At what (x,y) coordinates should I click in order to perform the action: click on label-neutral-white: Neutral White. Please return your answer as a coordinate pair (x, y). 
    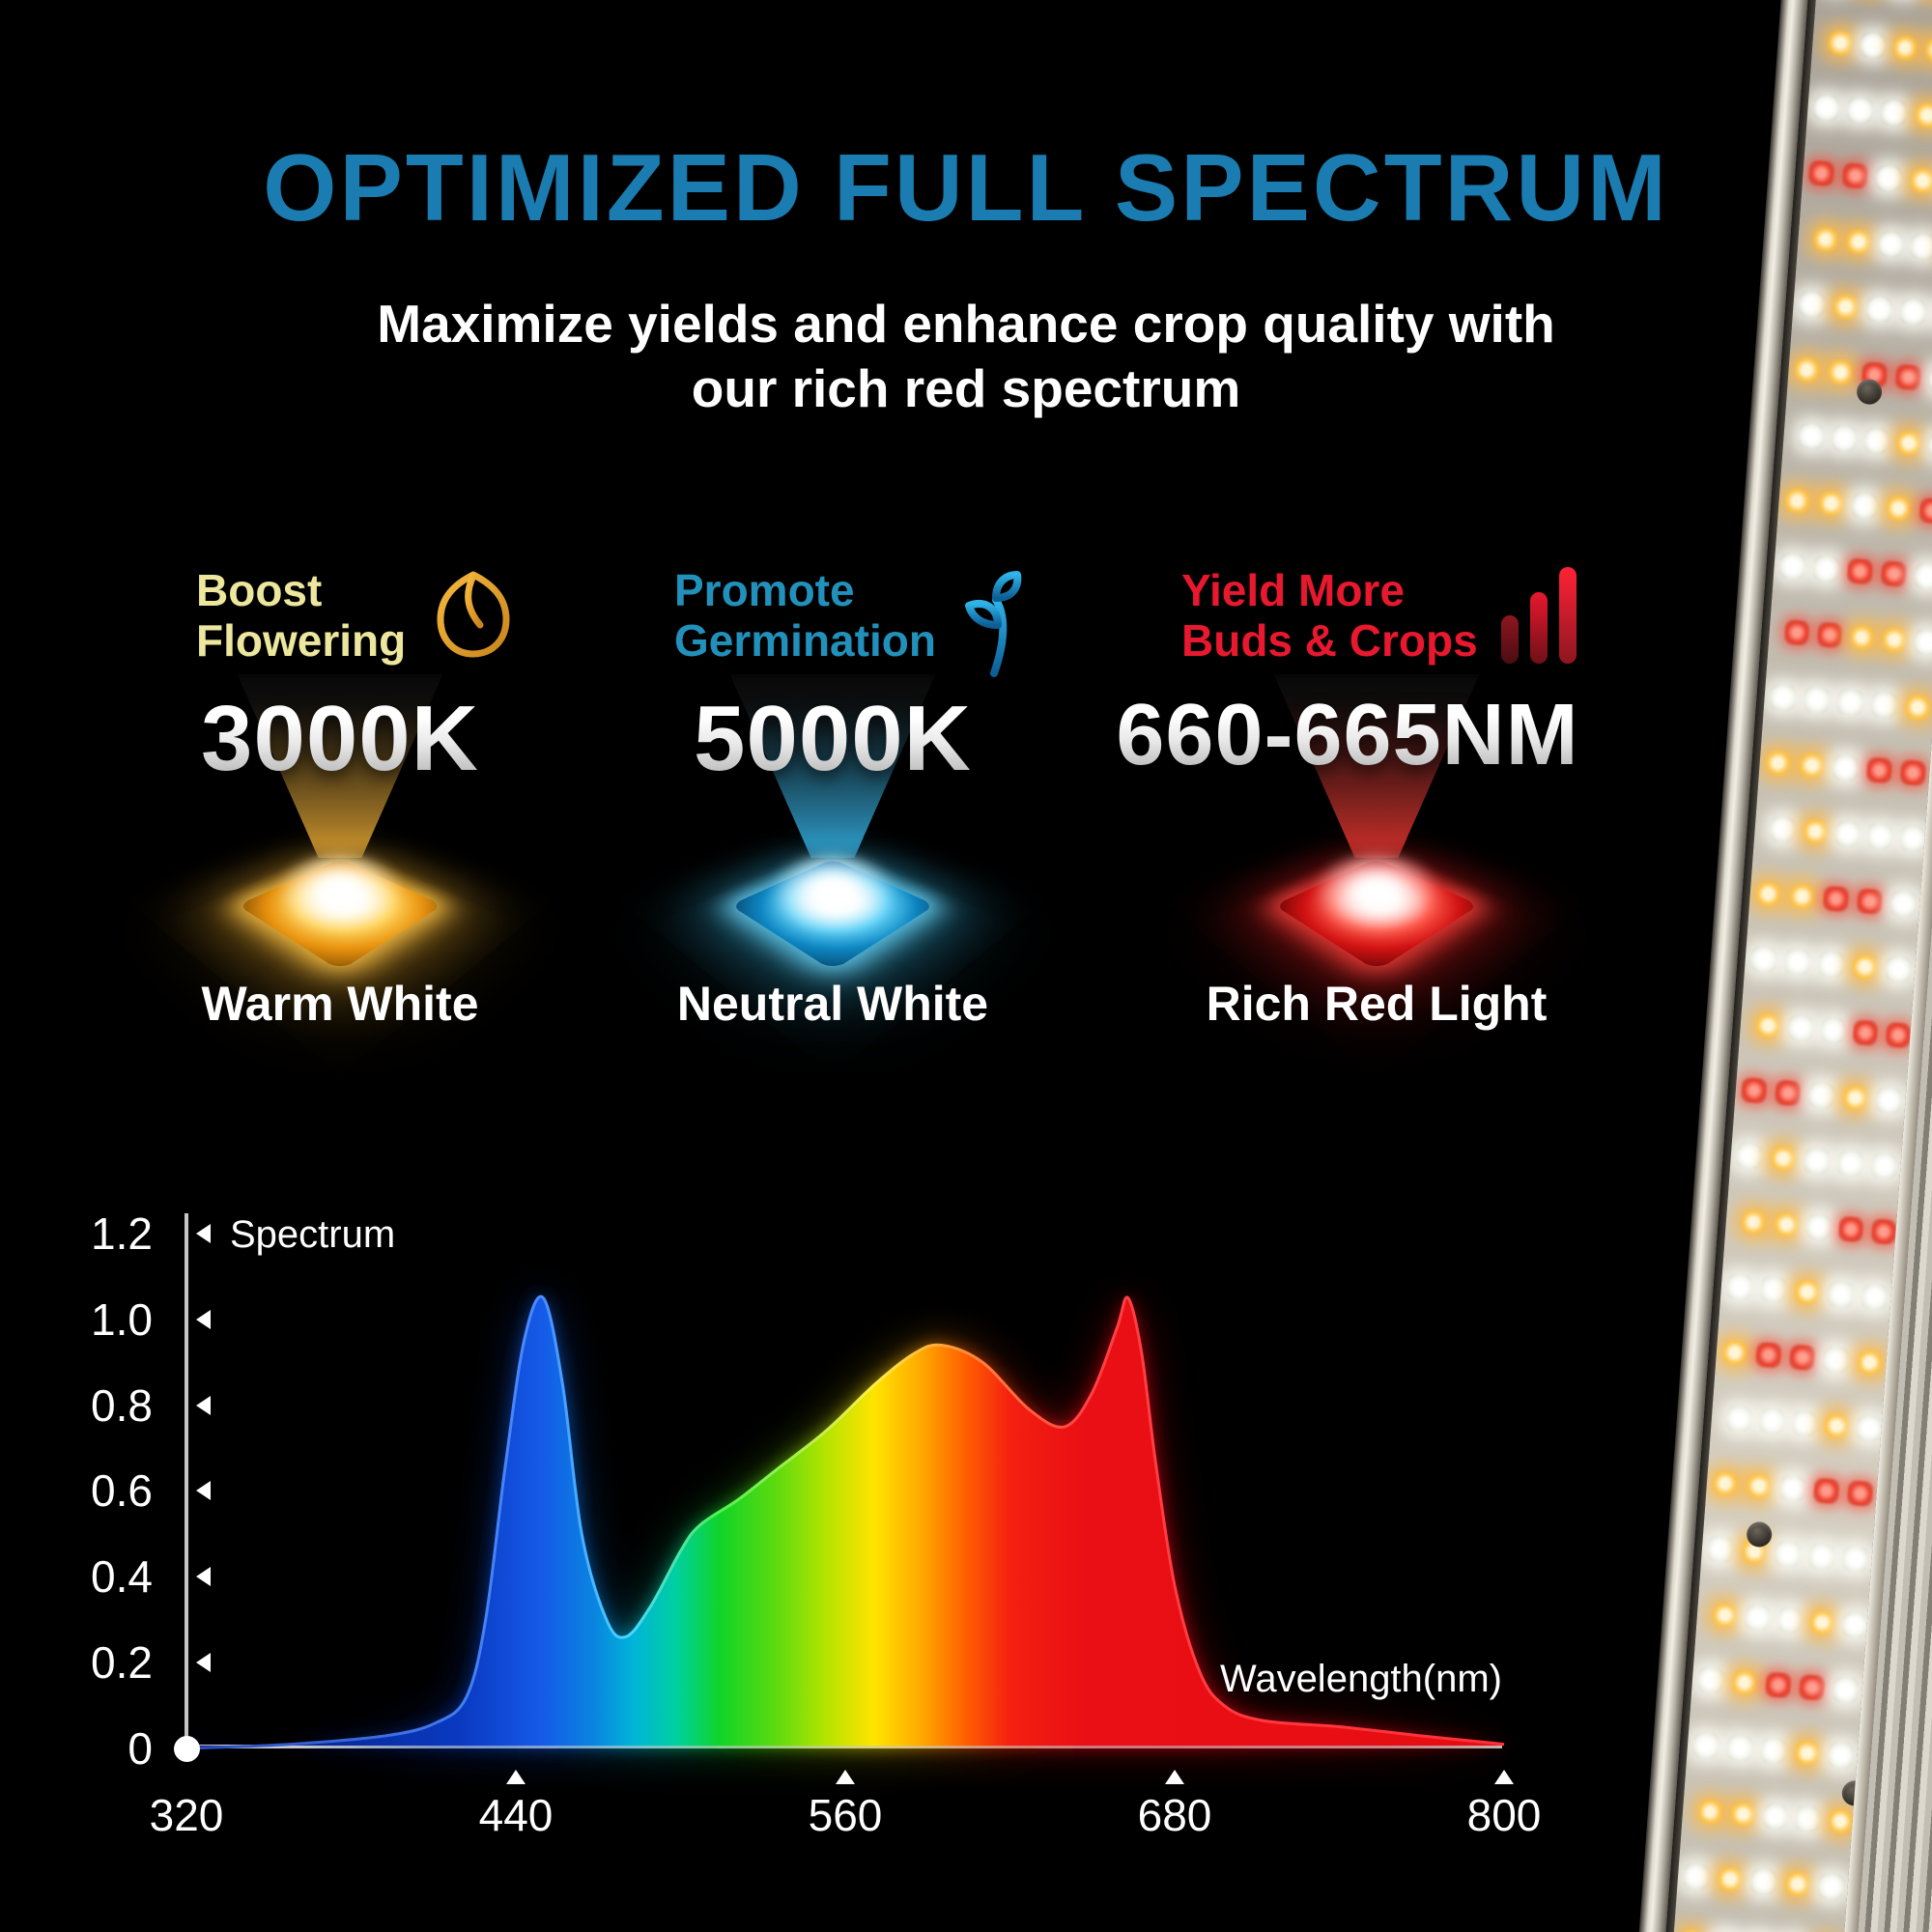
    Looking at the image, I should click on (832, 1004).